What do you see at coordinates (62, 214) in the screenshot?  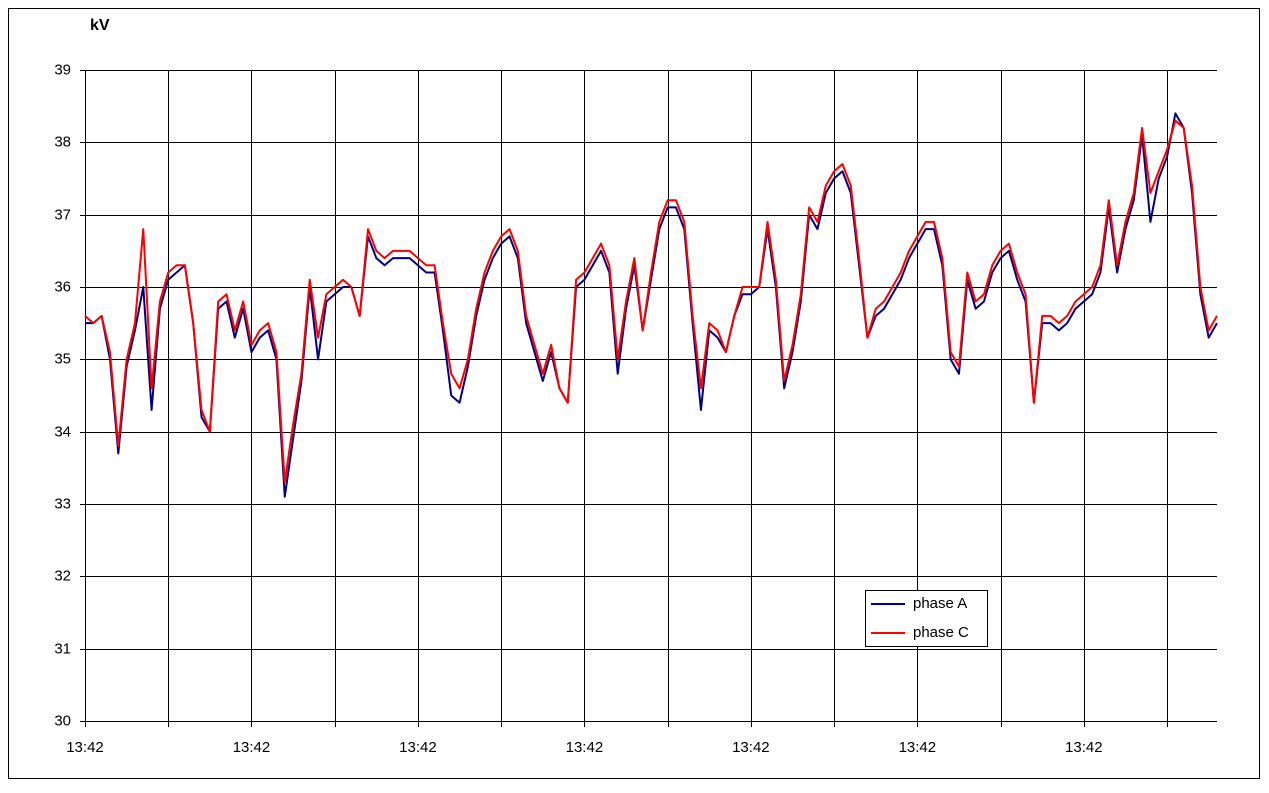 I see `y-tick-label: 37` at bounding box center [62, 214].